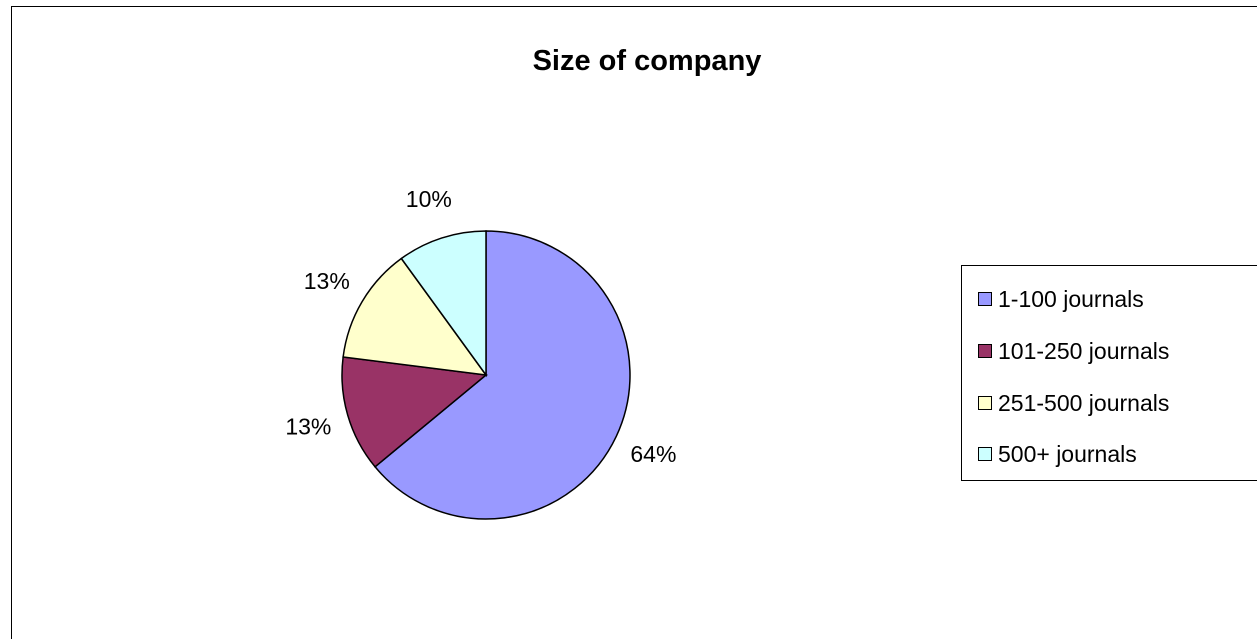 The image size is (1257, 639). I want to click on pie-slices, so click(486, 375).